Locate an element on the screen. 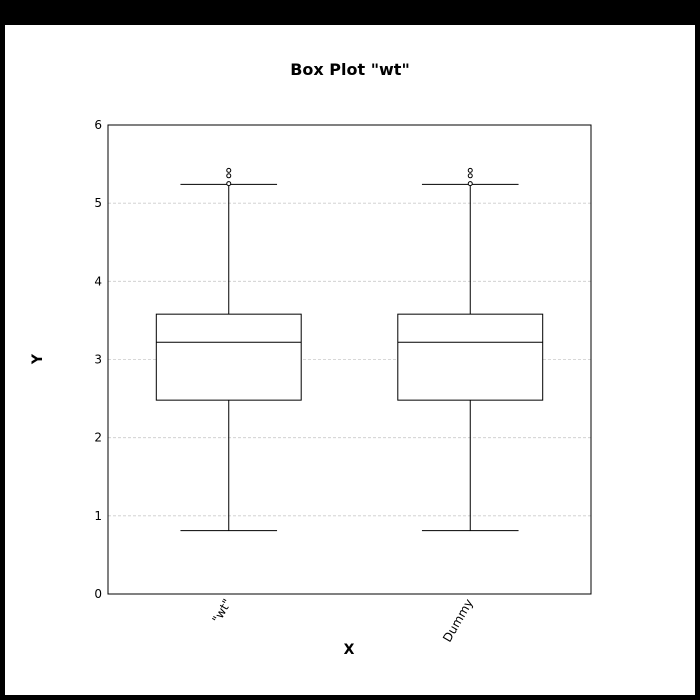 This screenshot has width=700, height=700. y-axis-ticks: 0 1 2 3 4 5 6 is located at coordinates (98, 359).